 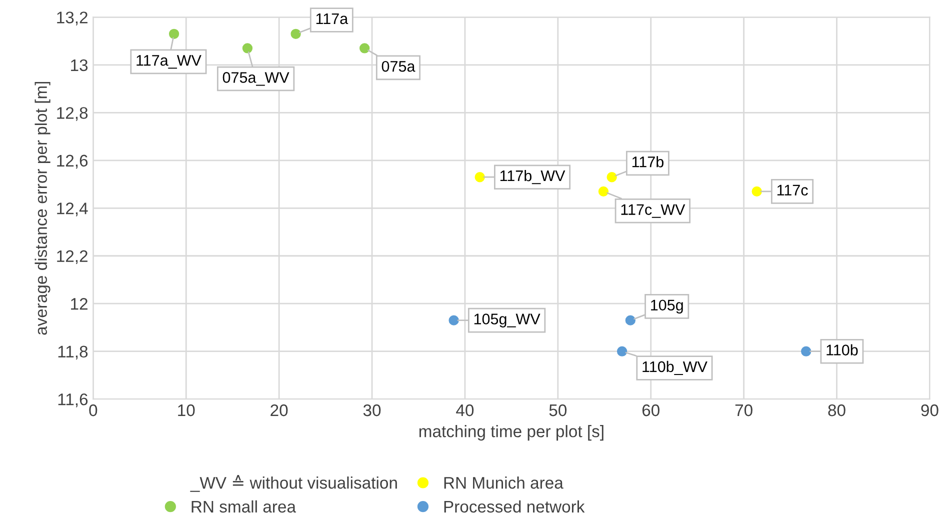 What do you see at coordinates (332, 18) in the screenshot?
I see `annotation: 117a` at bounding box center [332, 18].